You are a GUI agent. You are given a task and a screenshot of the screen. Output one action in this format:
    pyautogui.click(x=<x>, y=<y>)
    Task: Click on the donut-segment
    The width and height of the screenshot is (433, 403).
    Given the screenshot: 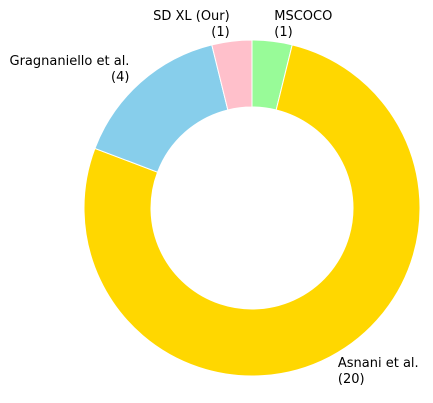 What is the action you would take?
    pyautogui.click(x=232, y=75)
    